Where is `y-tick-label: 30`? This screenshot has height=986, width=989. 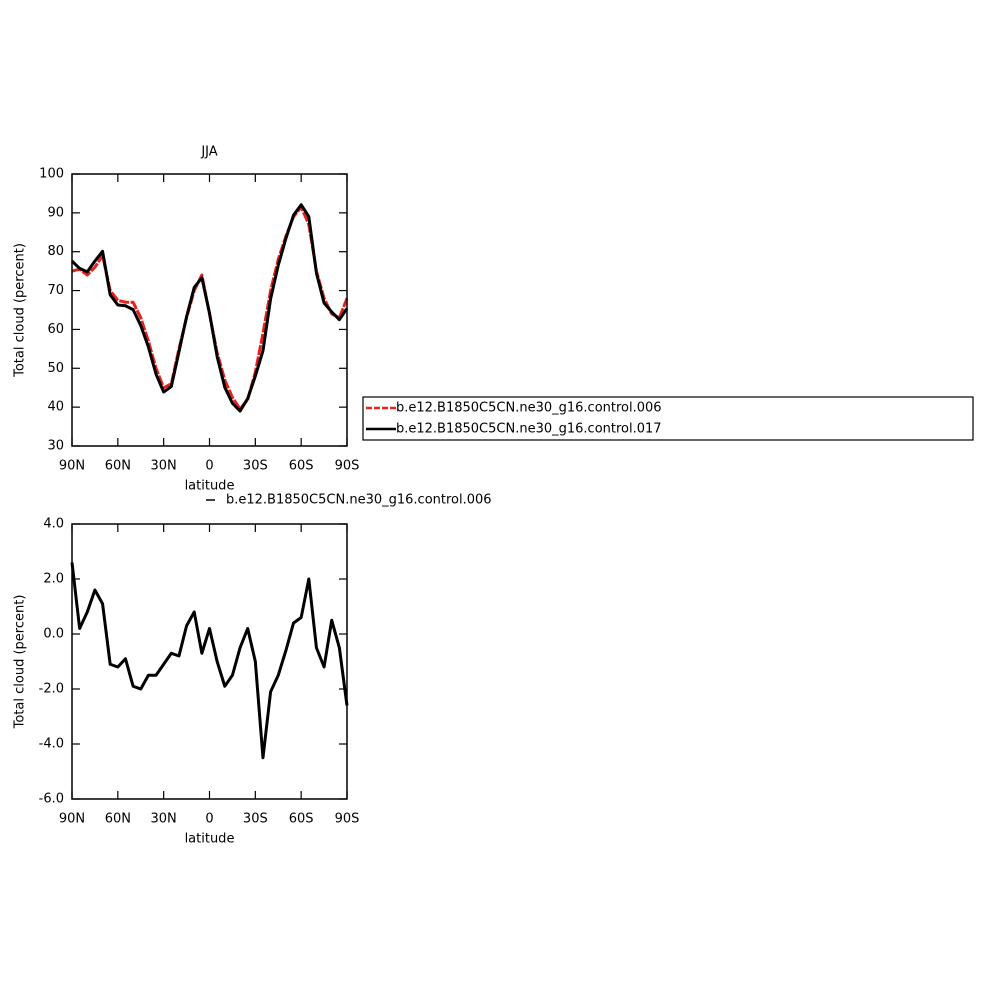 y-tick-label: 30 is located at coordinates (55, 446).